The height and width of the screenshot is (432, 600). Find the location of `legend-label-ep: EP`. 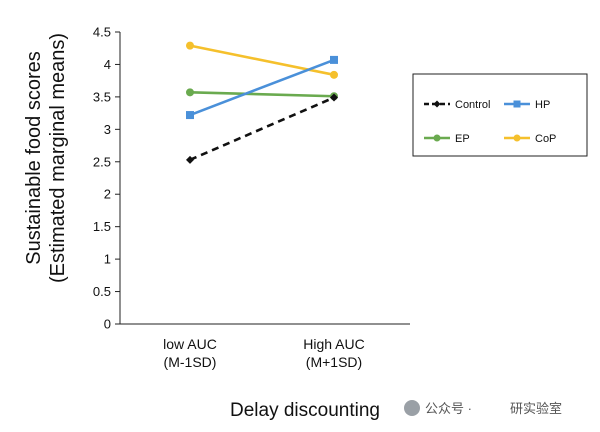

legend-label-ep: EP is located at coordinates (462, 139).